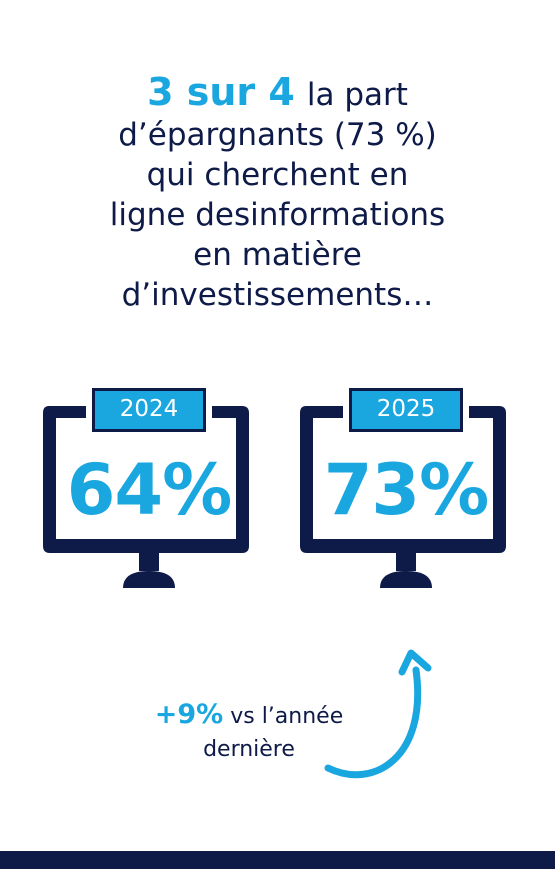 The height and width of the screenshot is (869, 555). What do you see at coordinates (287, 716) in the screenshot?
I see `comparison-text-1: vs l’année` at bounding box center [287, 716].